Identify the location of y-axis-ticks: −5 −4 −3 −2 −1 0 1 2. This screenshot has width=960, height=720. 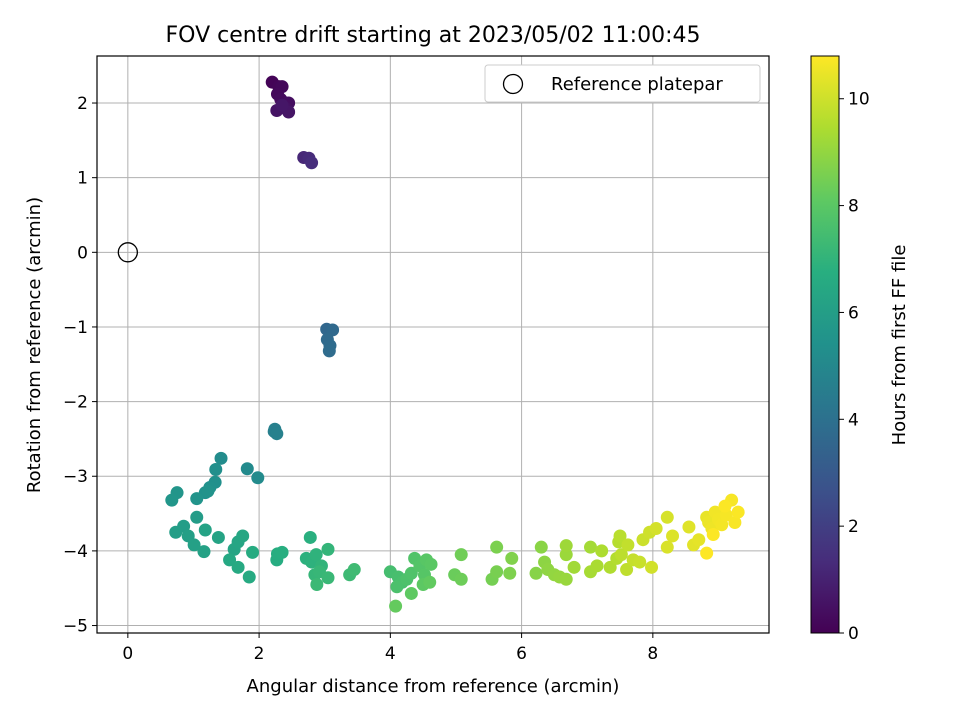
(80, 365).